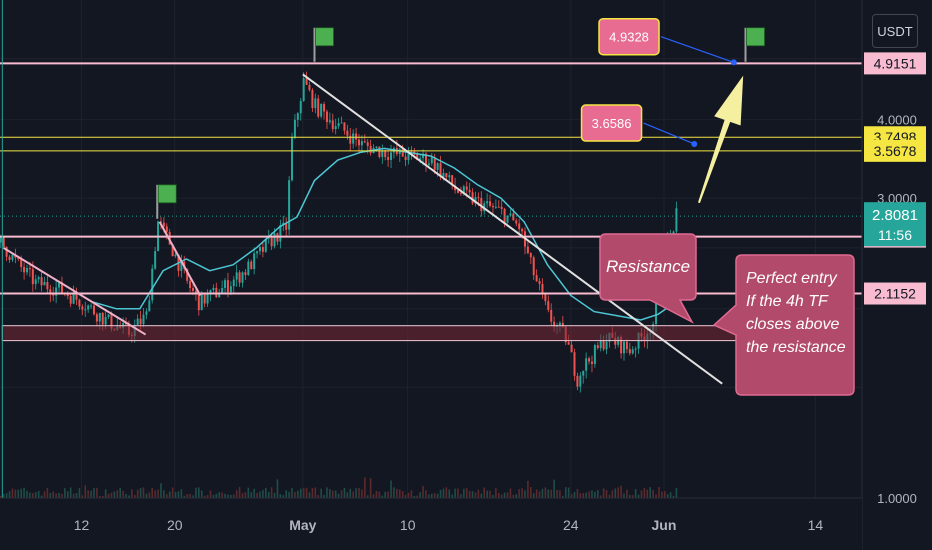 Image resolution: width=932 pixels, height=550 pixels. I want to click on price-level-badge, so click(895, 63).